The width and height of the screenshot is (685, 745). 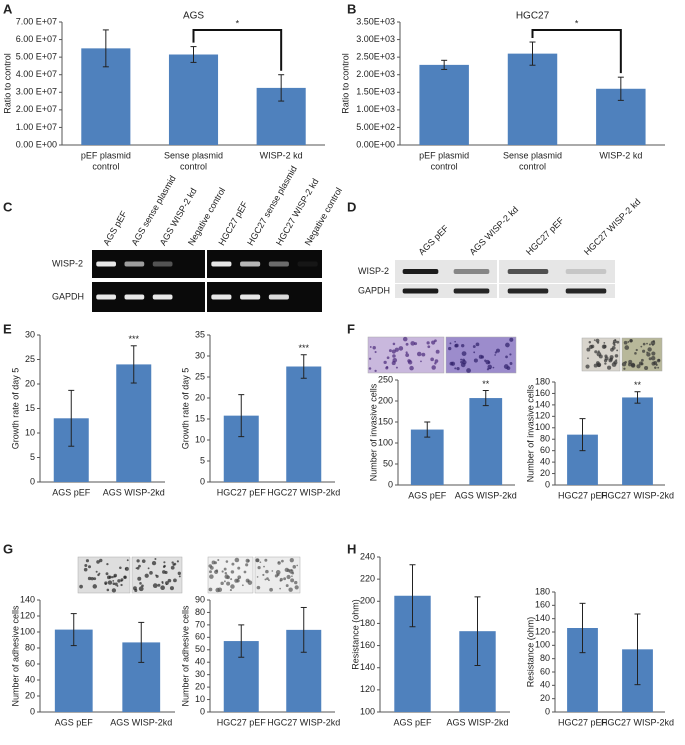 What do you see at coordinates (375, 57) in the screenshot?
I see `y-tick-label: 2.50E+03` at bounding box center [375, 57].